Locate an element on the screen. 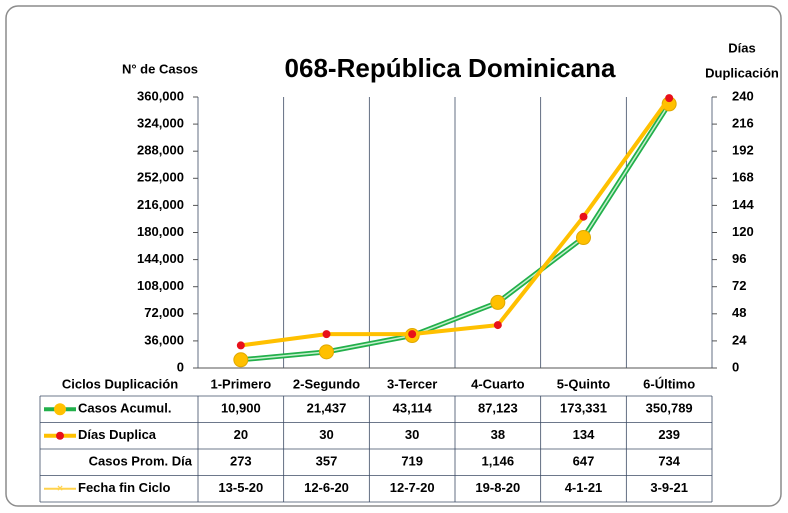 The height and width of the screenshot is (513, 788). y2-tick-label: 48 is located at coordinates (739, 312).